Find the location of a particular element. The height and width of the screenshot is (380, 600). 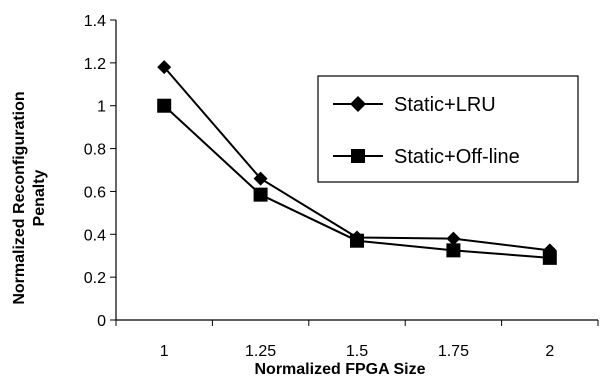

y-tick-label: 1.2 is located at coordinates (95, 64).